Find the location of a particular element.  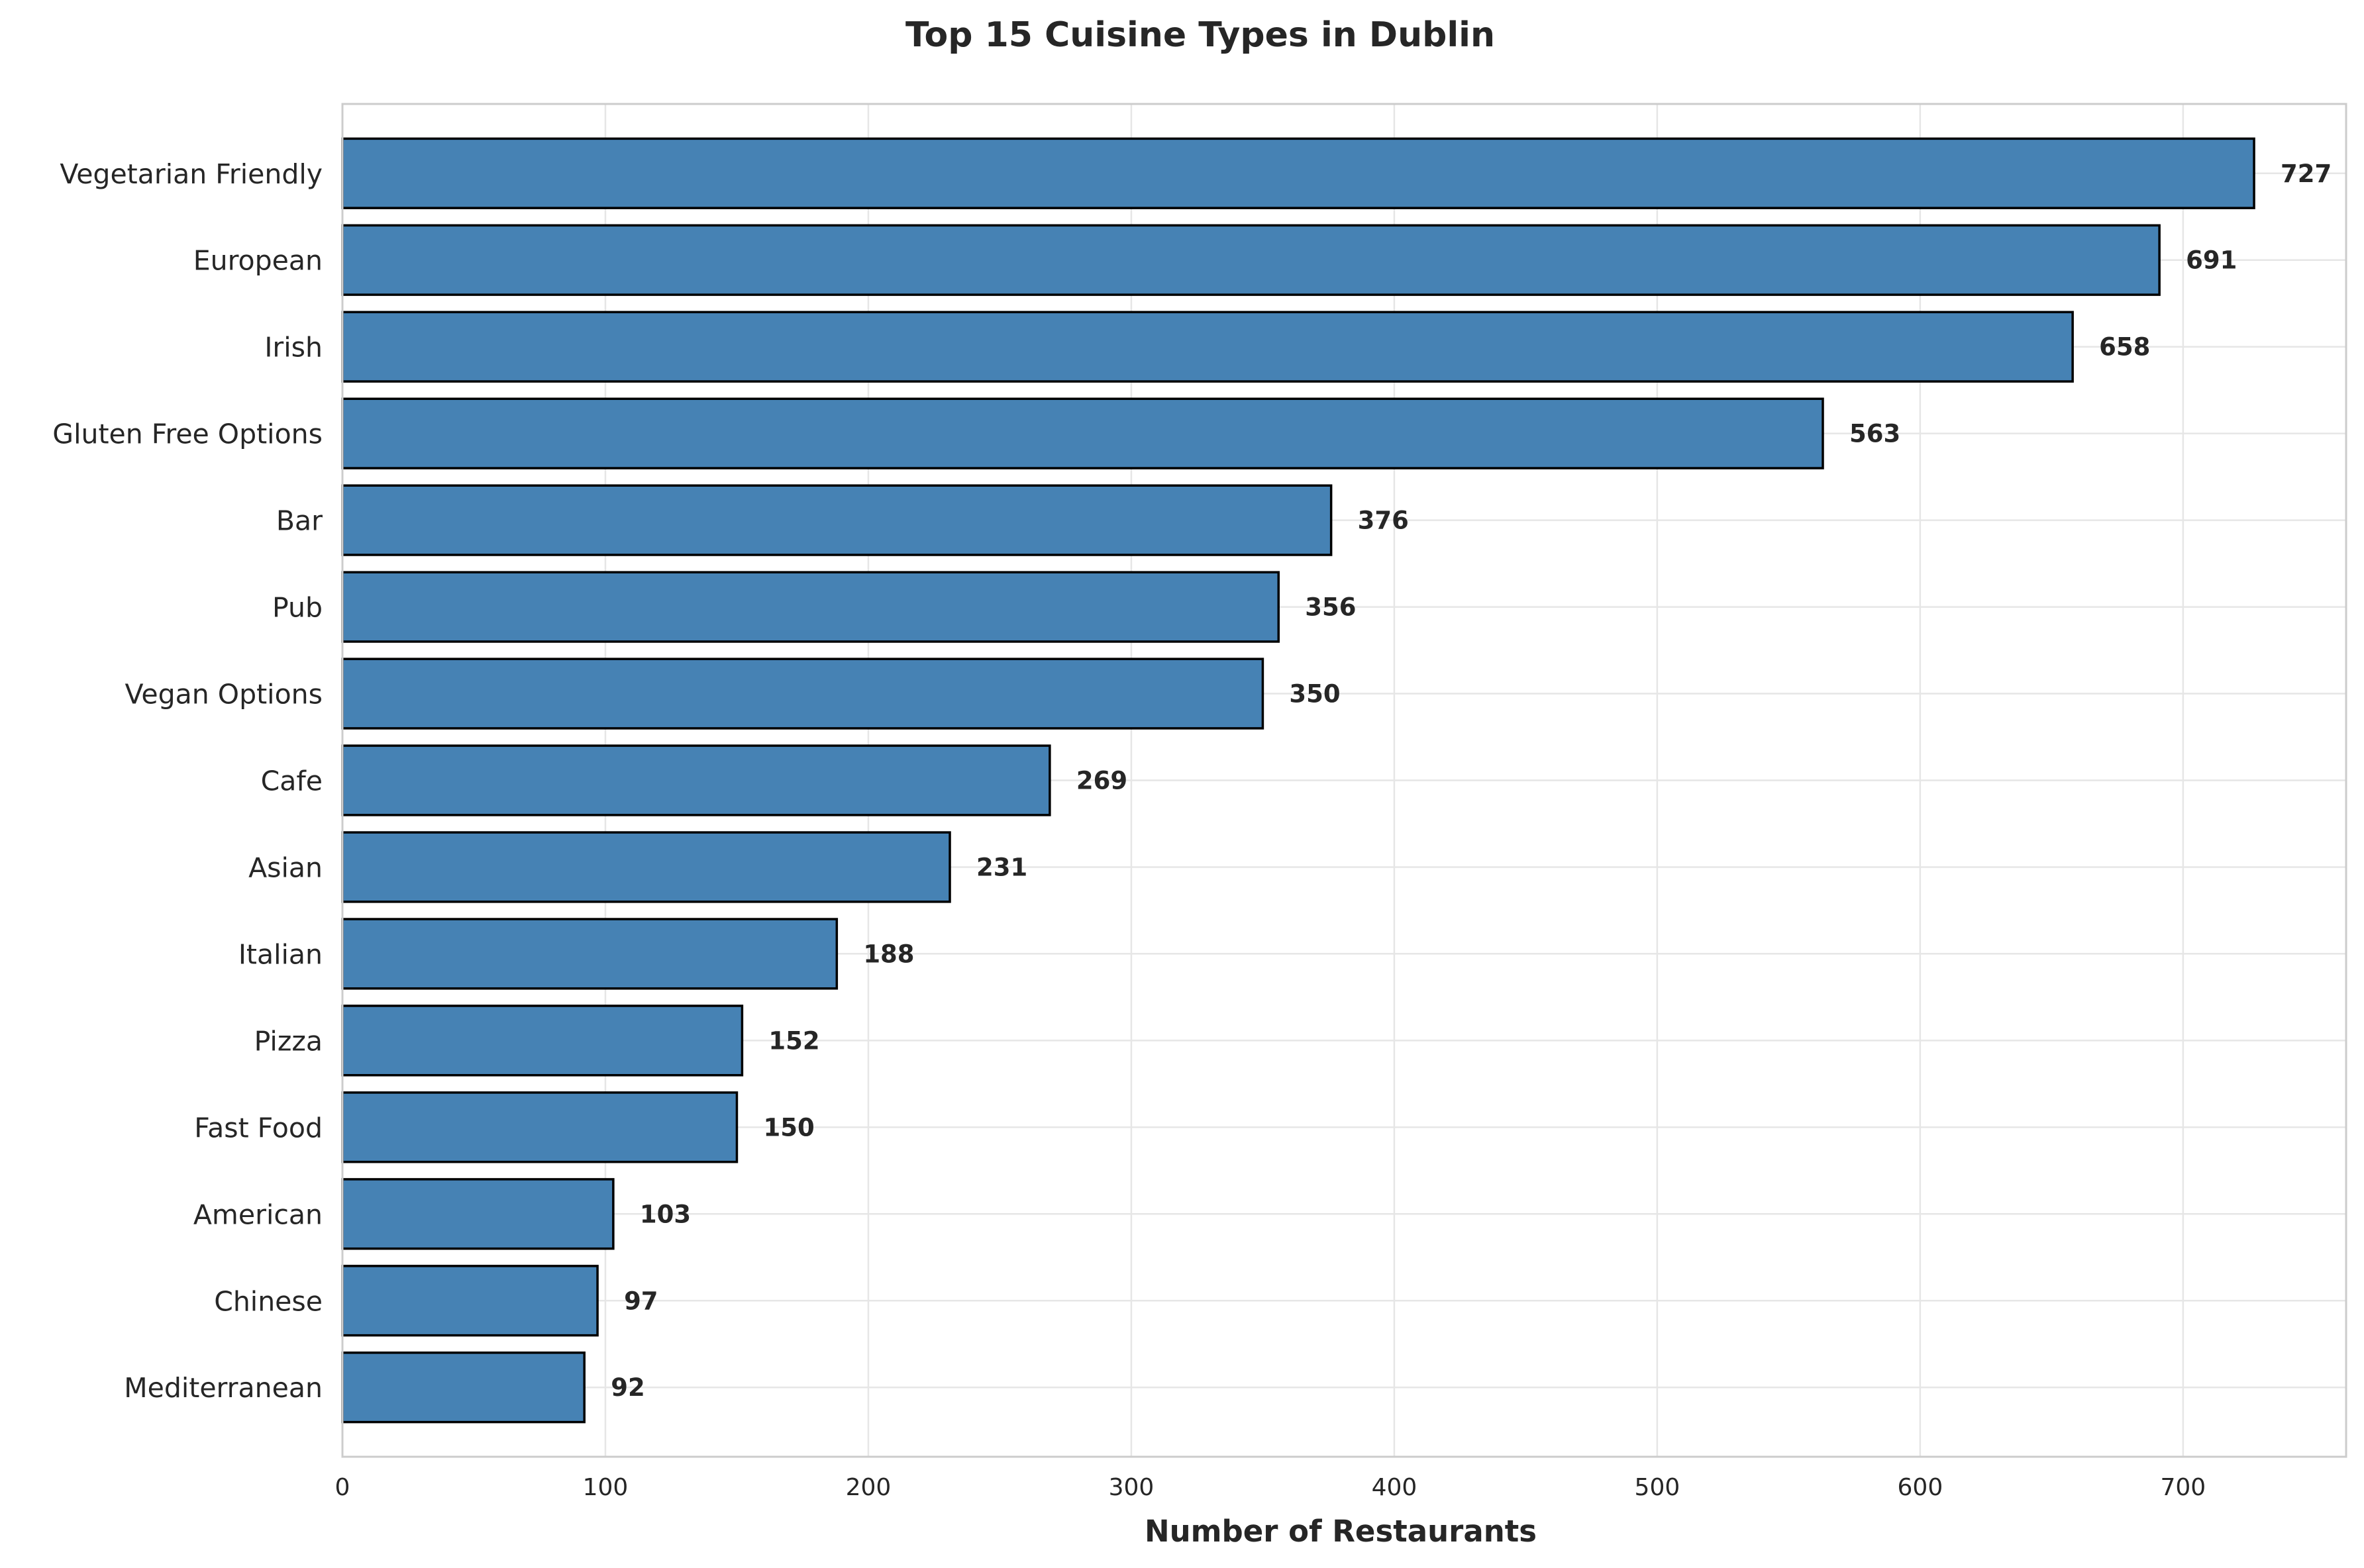

y-tick-label: Gluten Free Options is located at coordinates (187, 434).